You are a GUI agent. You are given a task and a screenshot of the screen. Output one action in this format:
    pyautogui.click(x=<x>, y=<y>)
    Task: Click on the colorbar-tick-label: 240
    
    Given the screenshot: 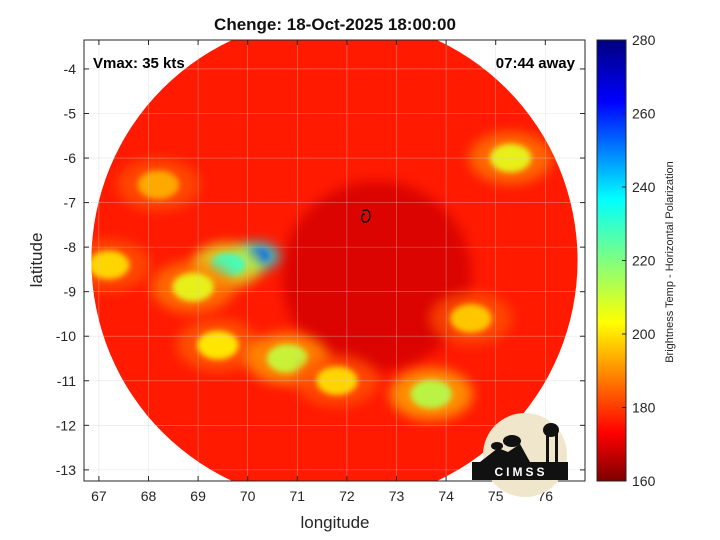 What is the action you would take?
    pyautogui.click(x=644, y=187)
    